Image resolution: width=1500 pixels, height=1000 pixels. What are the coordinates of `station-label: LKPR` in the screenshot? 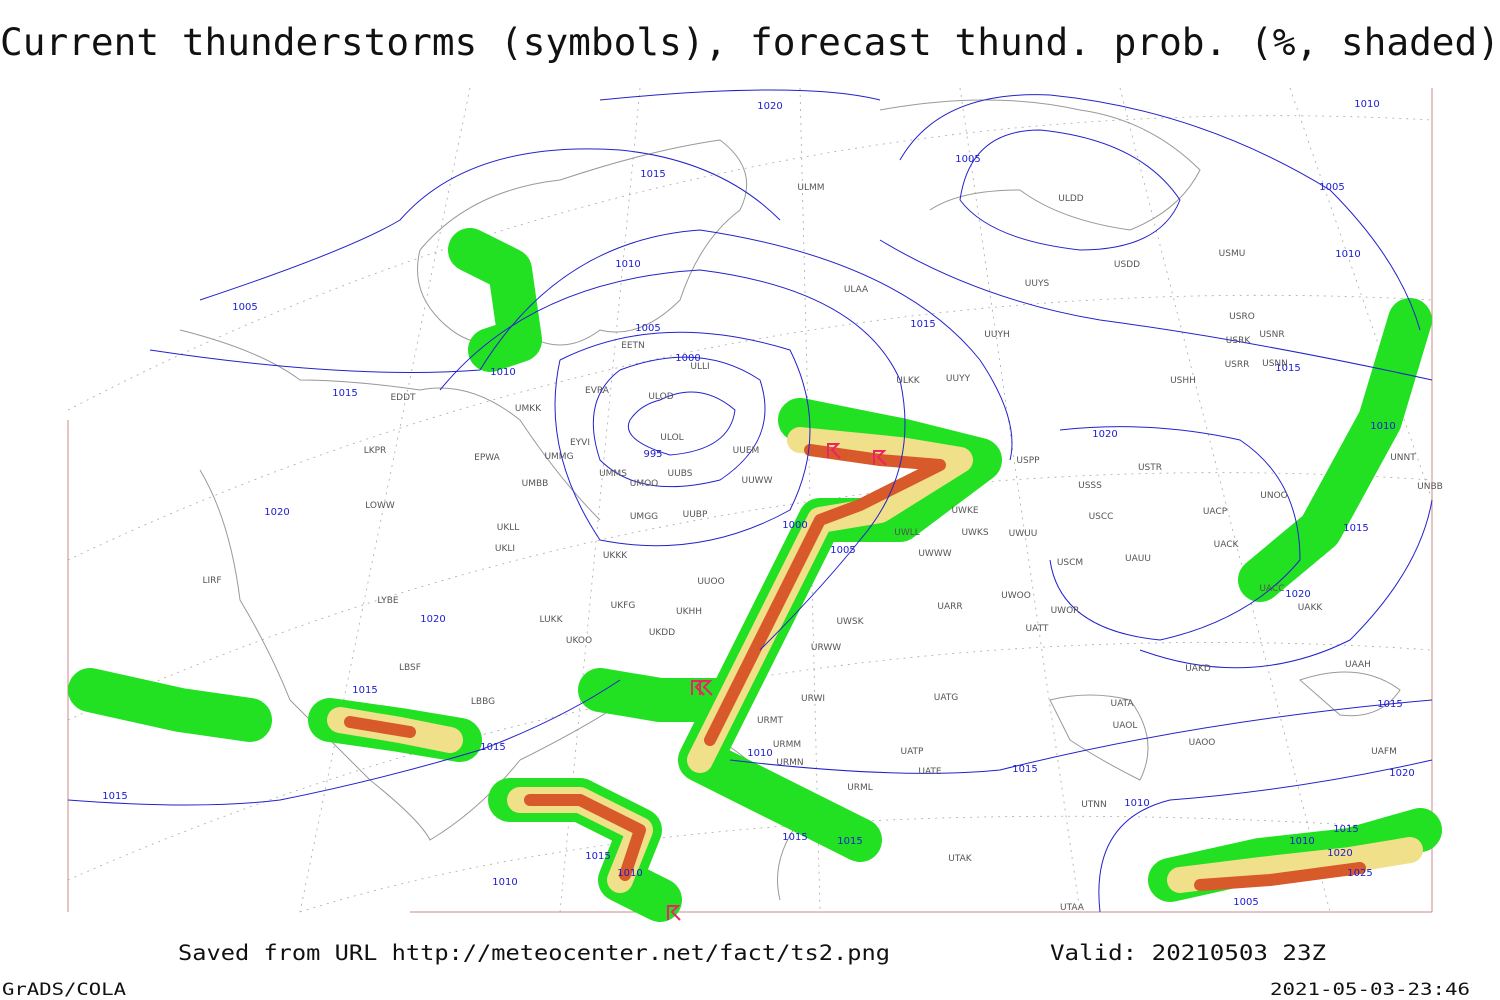 It's located at (375, 451).